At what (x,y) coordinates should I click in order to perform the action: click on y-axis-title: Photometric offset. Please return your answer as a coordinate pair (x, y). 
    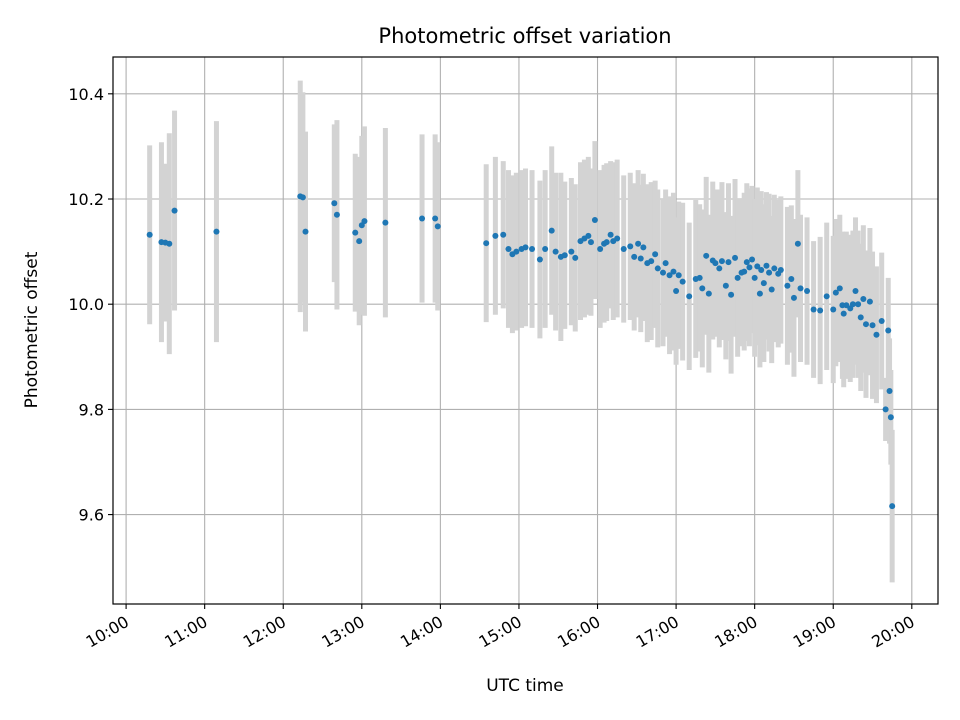
    Looking at the image, I should click on (32, 329).